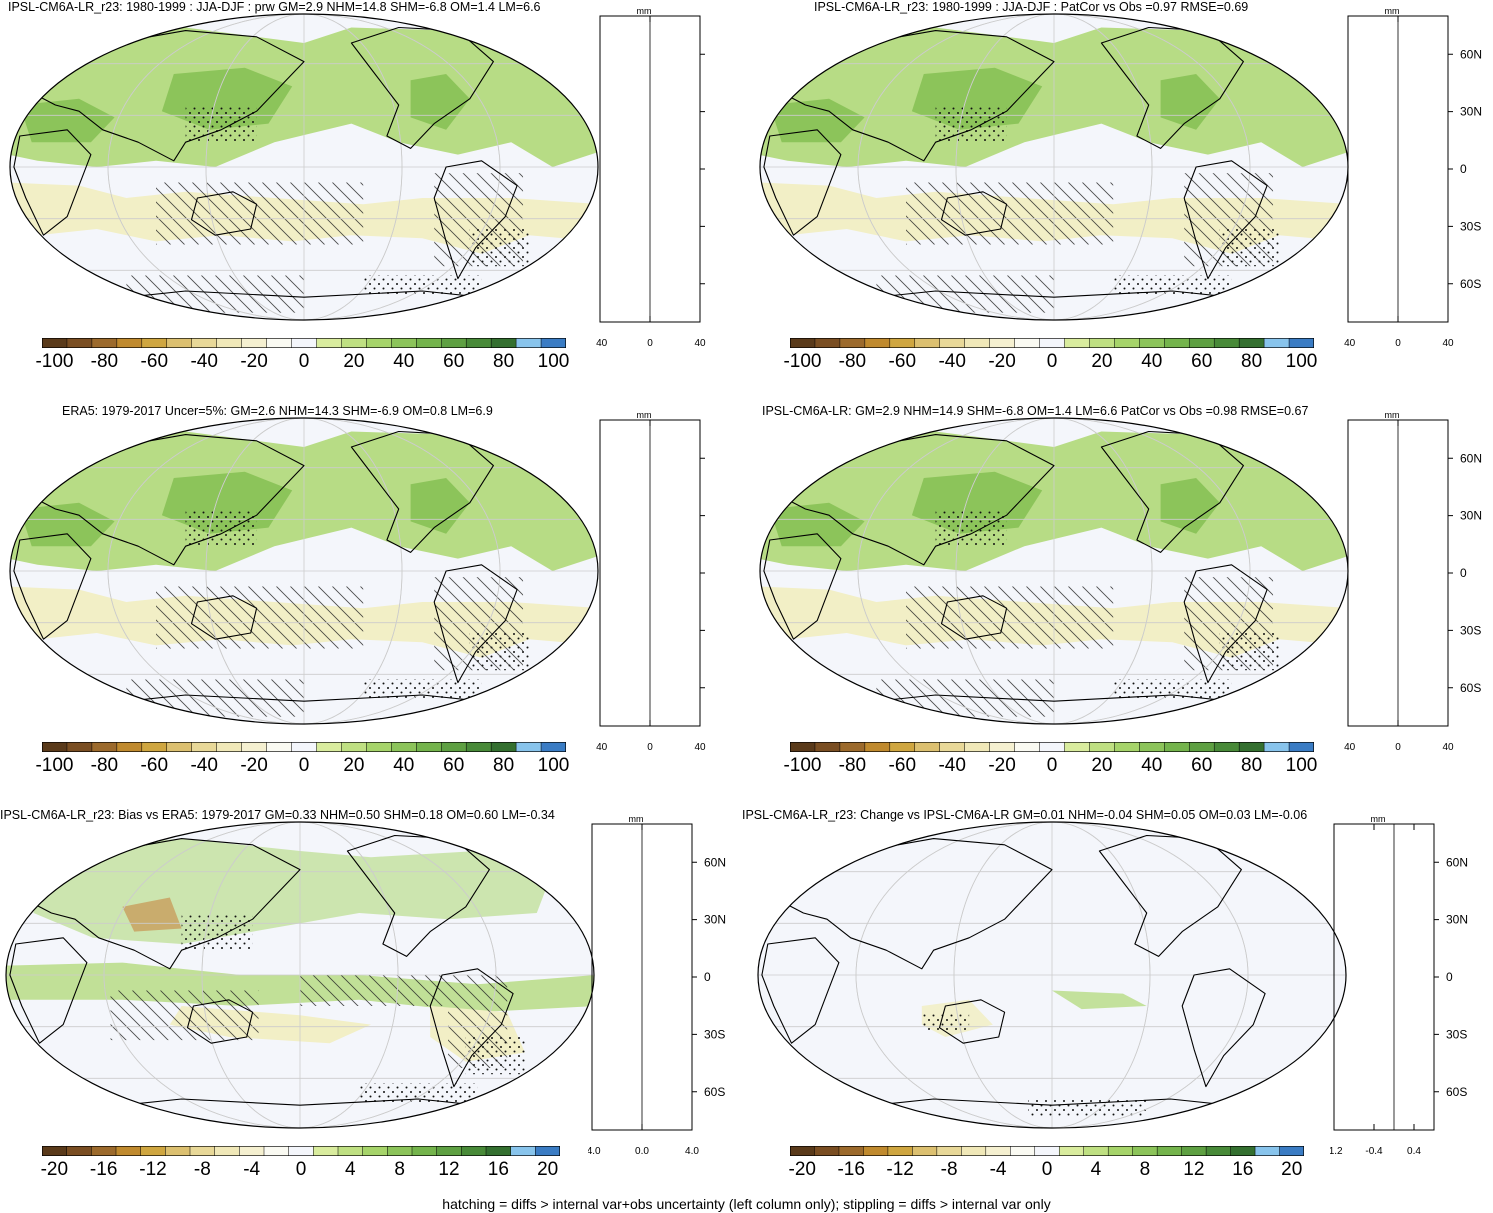 This screenshot has width=1493, height=1213. I want to click on colorbar-tick-label: 4, so click(1096, 1169).